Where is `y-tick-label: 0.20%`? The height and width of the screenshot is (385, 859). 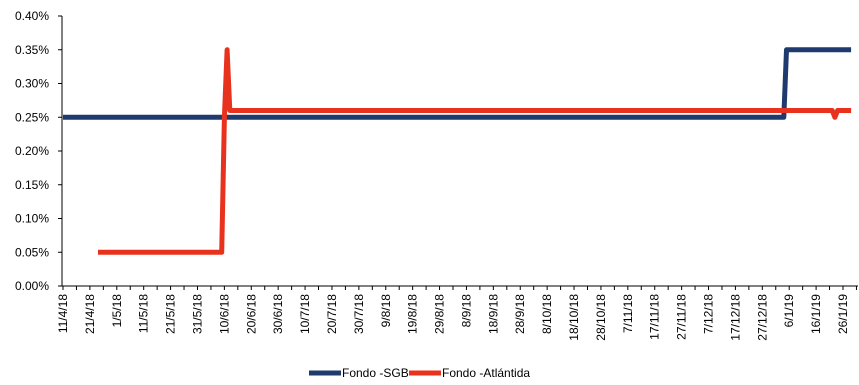 y-tick-label: 0.20% is located at coordinates (32, 151).